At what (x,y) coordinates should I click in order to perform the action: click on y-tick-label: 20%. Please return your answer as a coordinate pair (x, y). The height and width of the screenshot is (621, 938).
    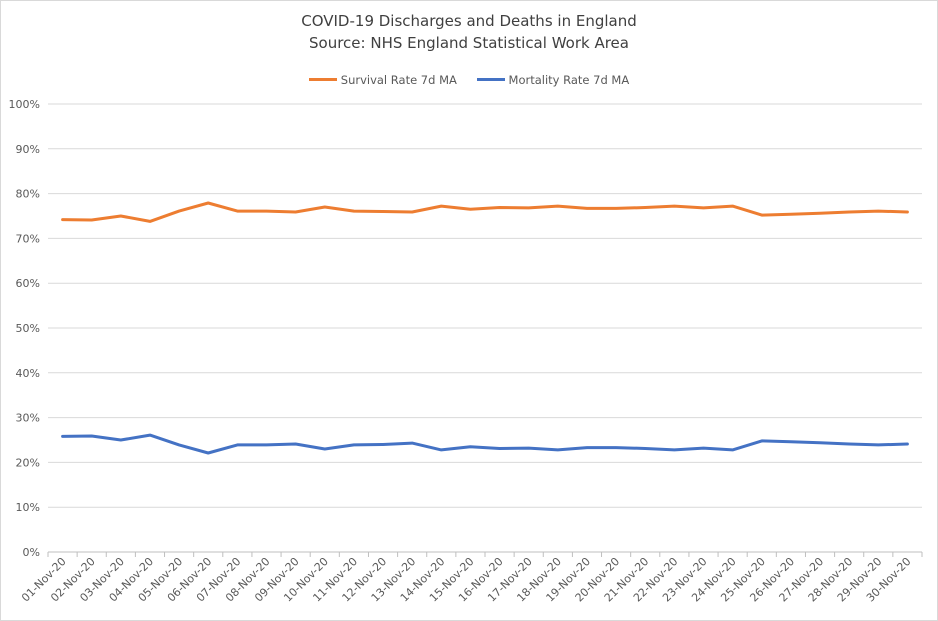
    Looking at the image, I should click on (28, 462).